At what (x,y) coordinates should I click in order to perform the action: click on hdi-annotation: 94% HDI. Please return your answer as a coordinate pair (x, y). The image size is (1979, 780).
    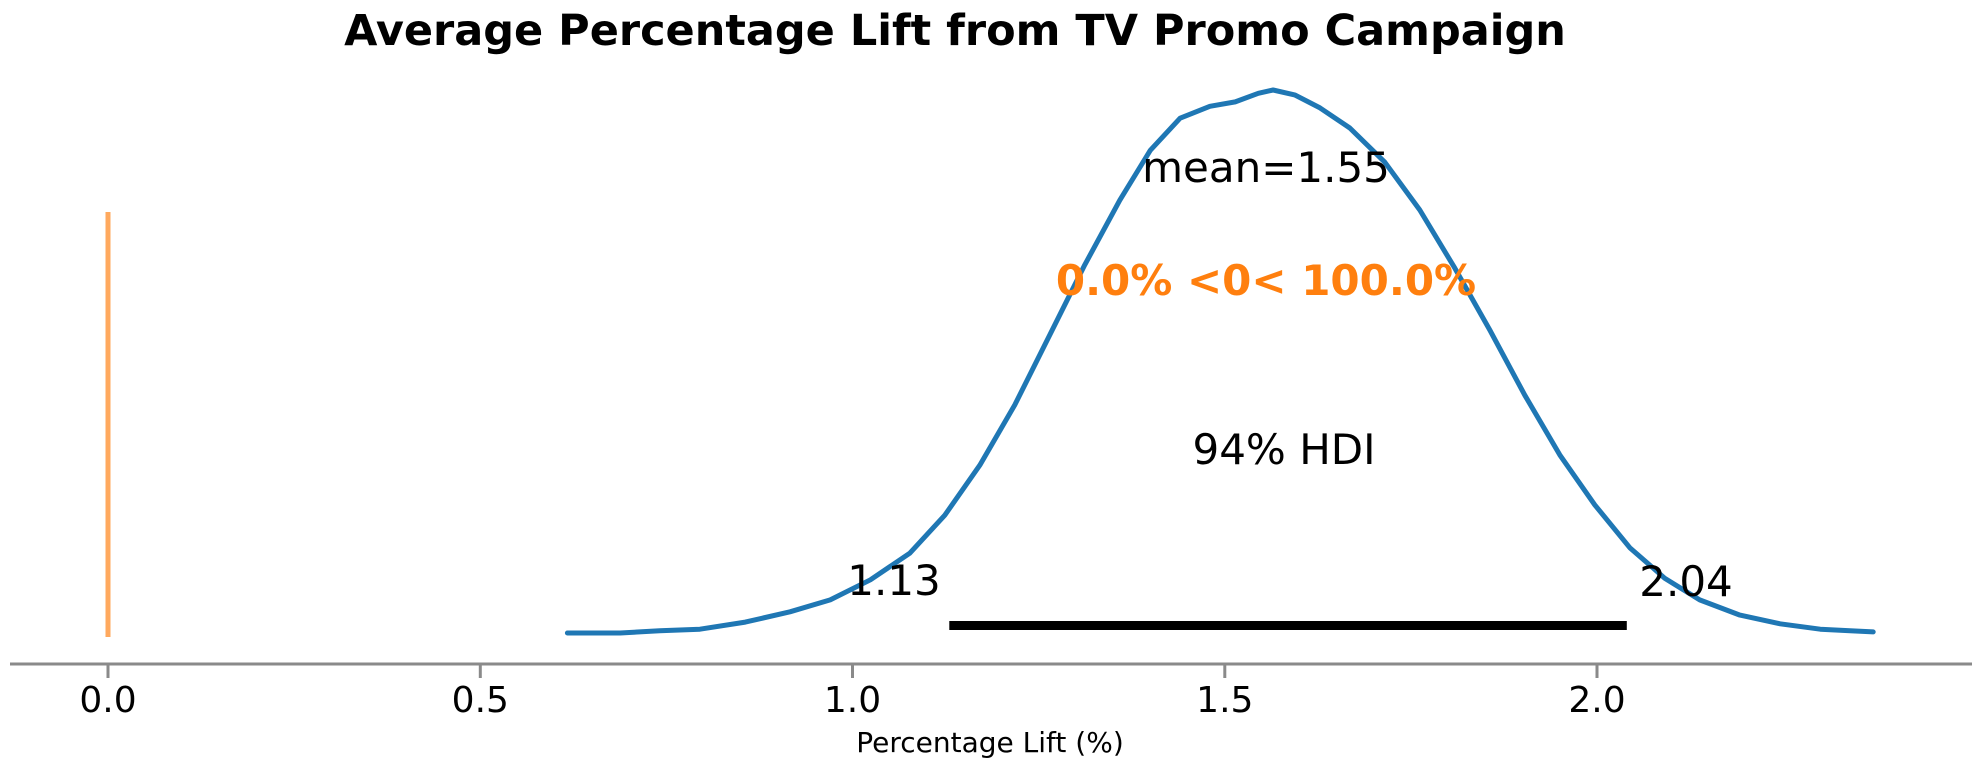
    Looking at the image, I should click on (1284, 449).